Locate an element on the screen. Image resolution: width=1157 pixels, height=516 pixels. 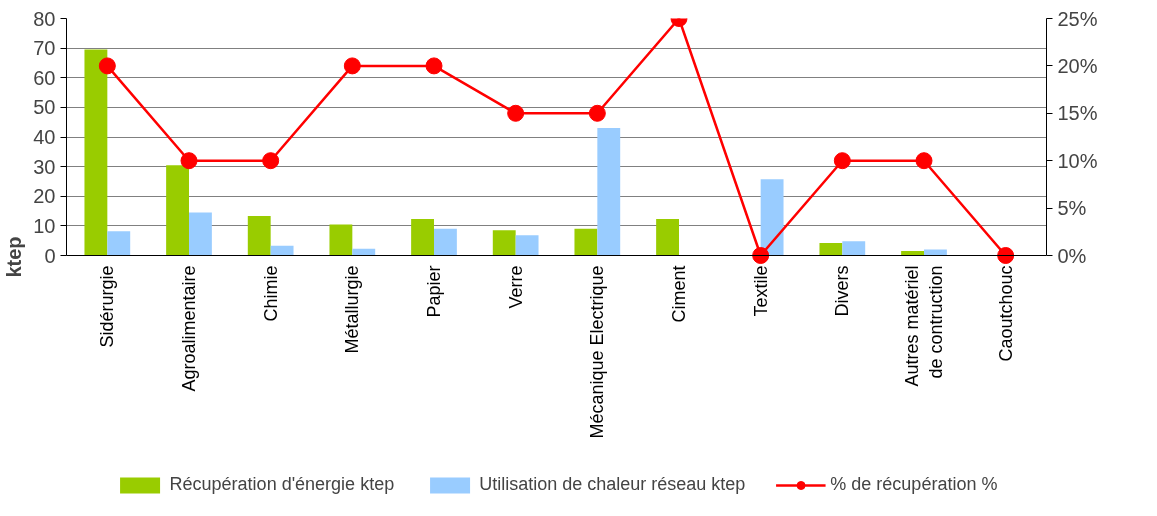
y2-tick-label: 5% is located at coordinates (1072, 208).